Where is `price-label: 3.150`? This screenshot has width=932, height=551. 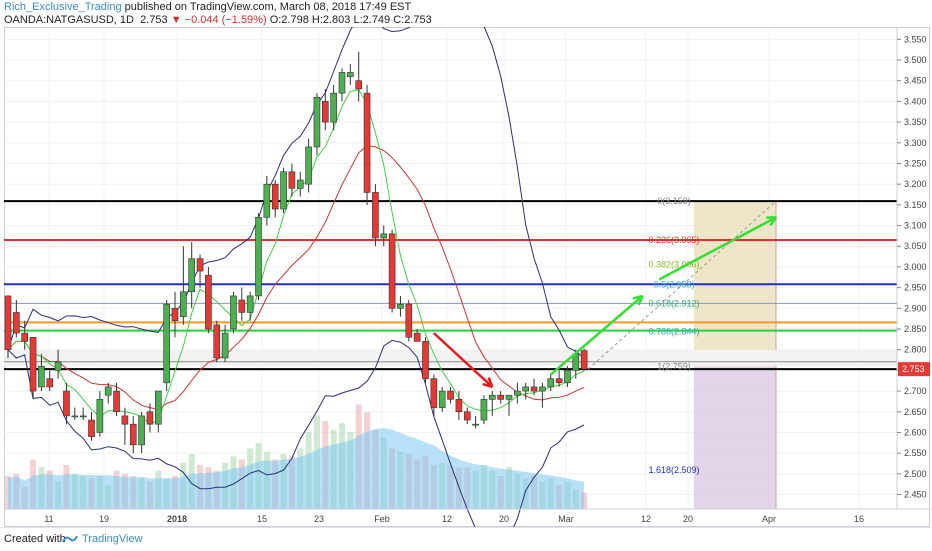
price-label: 3.150 is located at coordinates (915, 205).